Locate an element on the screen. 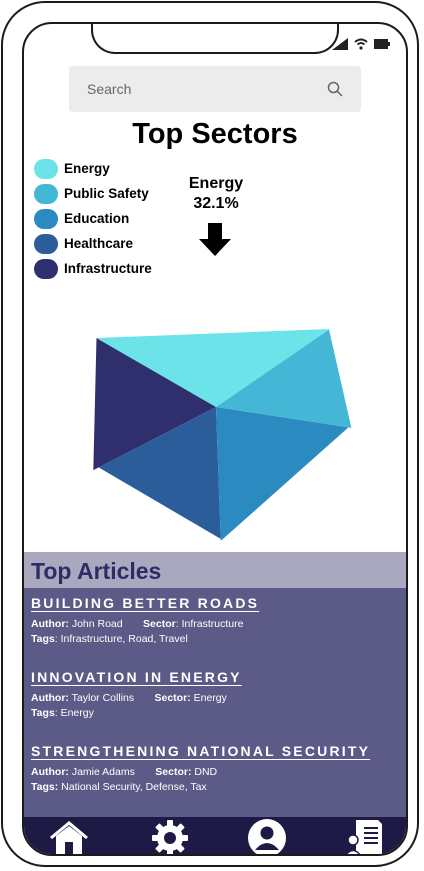 The height and width of the screenshot is (871, 424). article-meta: Author: Jamie Adams Sector: DND is located at coordinates (124, 772).